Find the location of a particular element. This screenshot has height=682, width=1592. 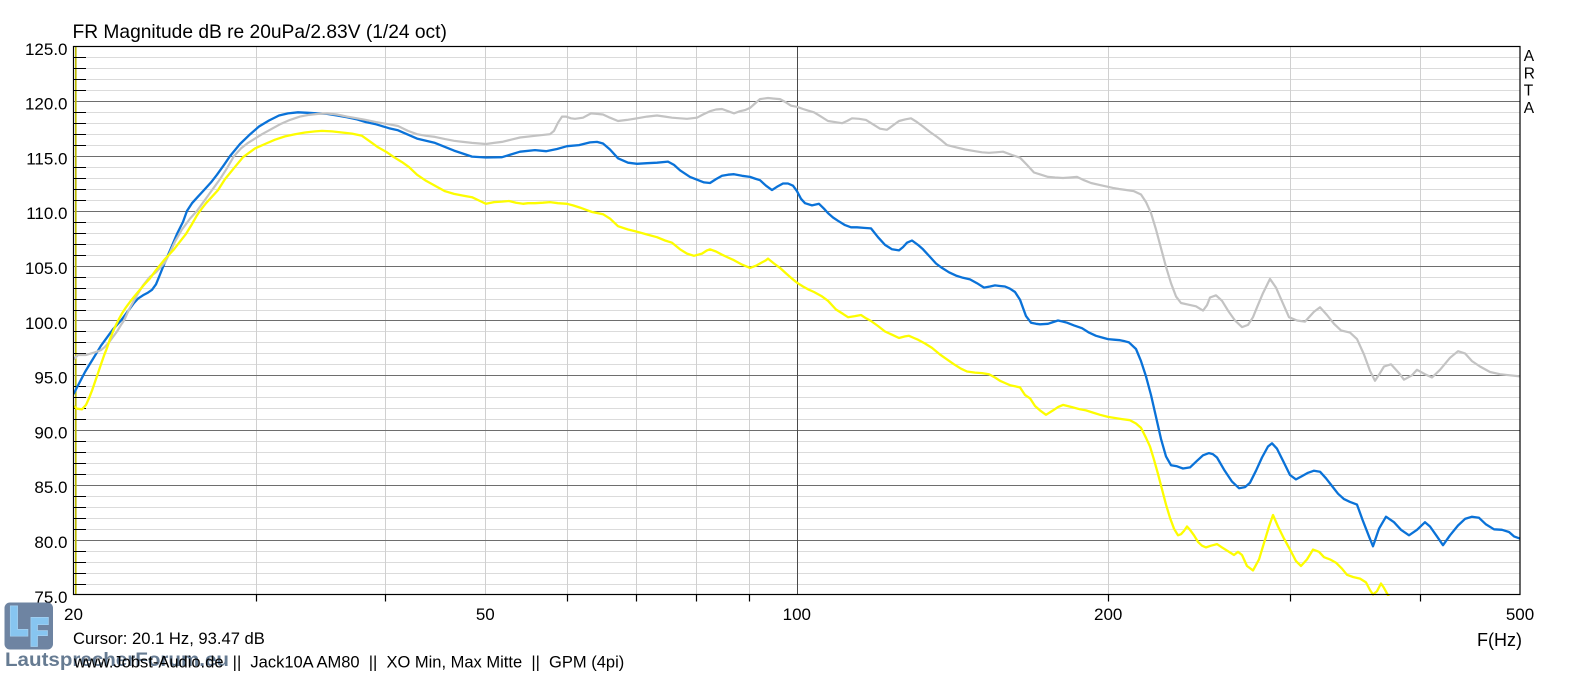

svg-text: LautsprecherForum.eu is located at coordinates (117, 660).